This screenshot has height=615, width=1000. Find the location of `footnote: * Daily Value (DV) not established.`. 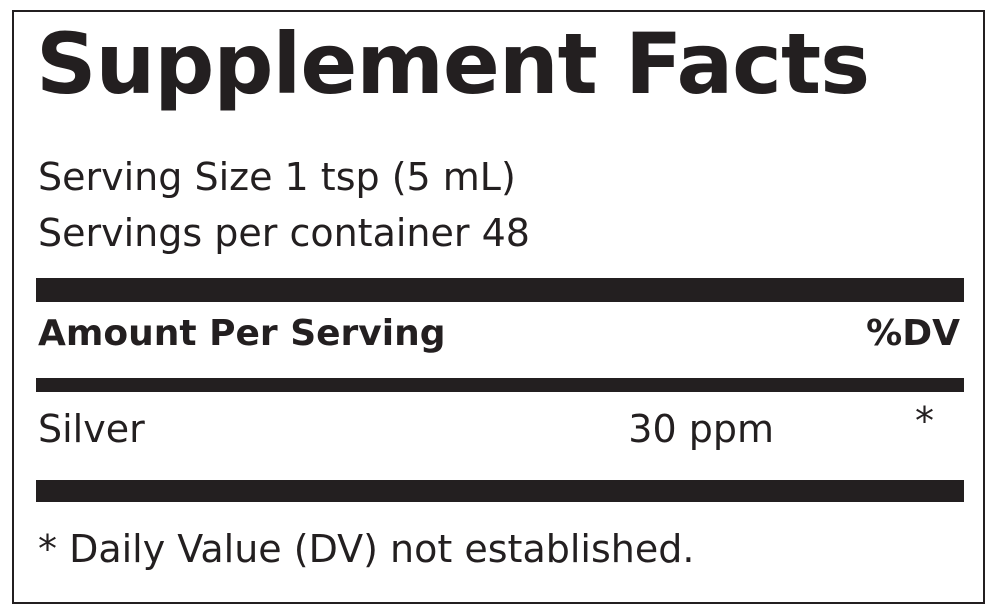

footnote: * Daily Value (DV) not established. is located at coordinates (366, 549).